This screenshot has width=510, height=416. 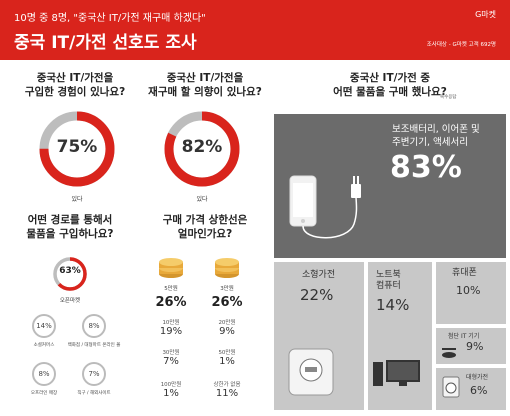 I want to click on survey-meta: 조사대상 - G마켓 고객 692명, so click(x=461, y=45).